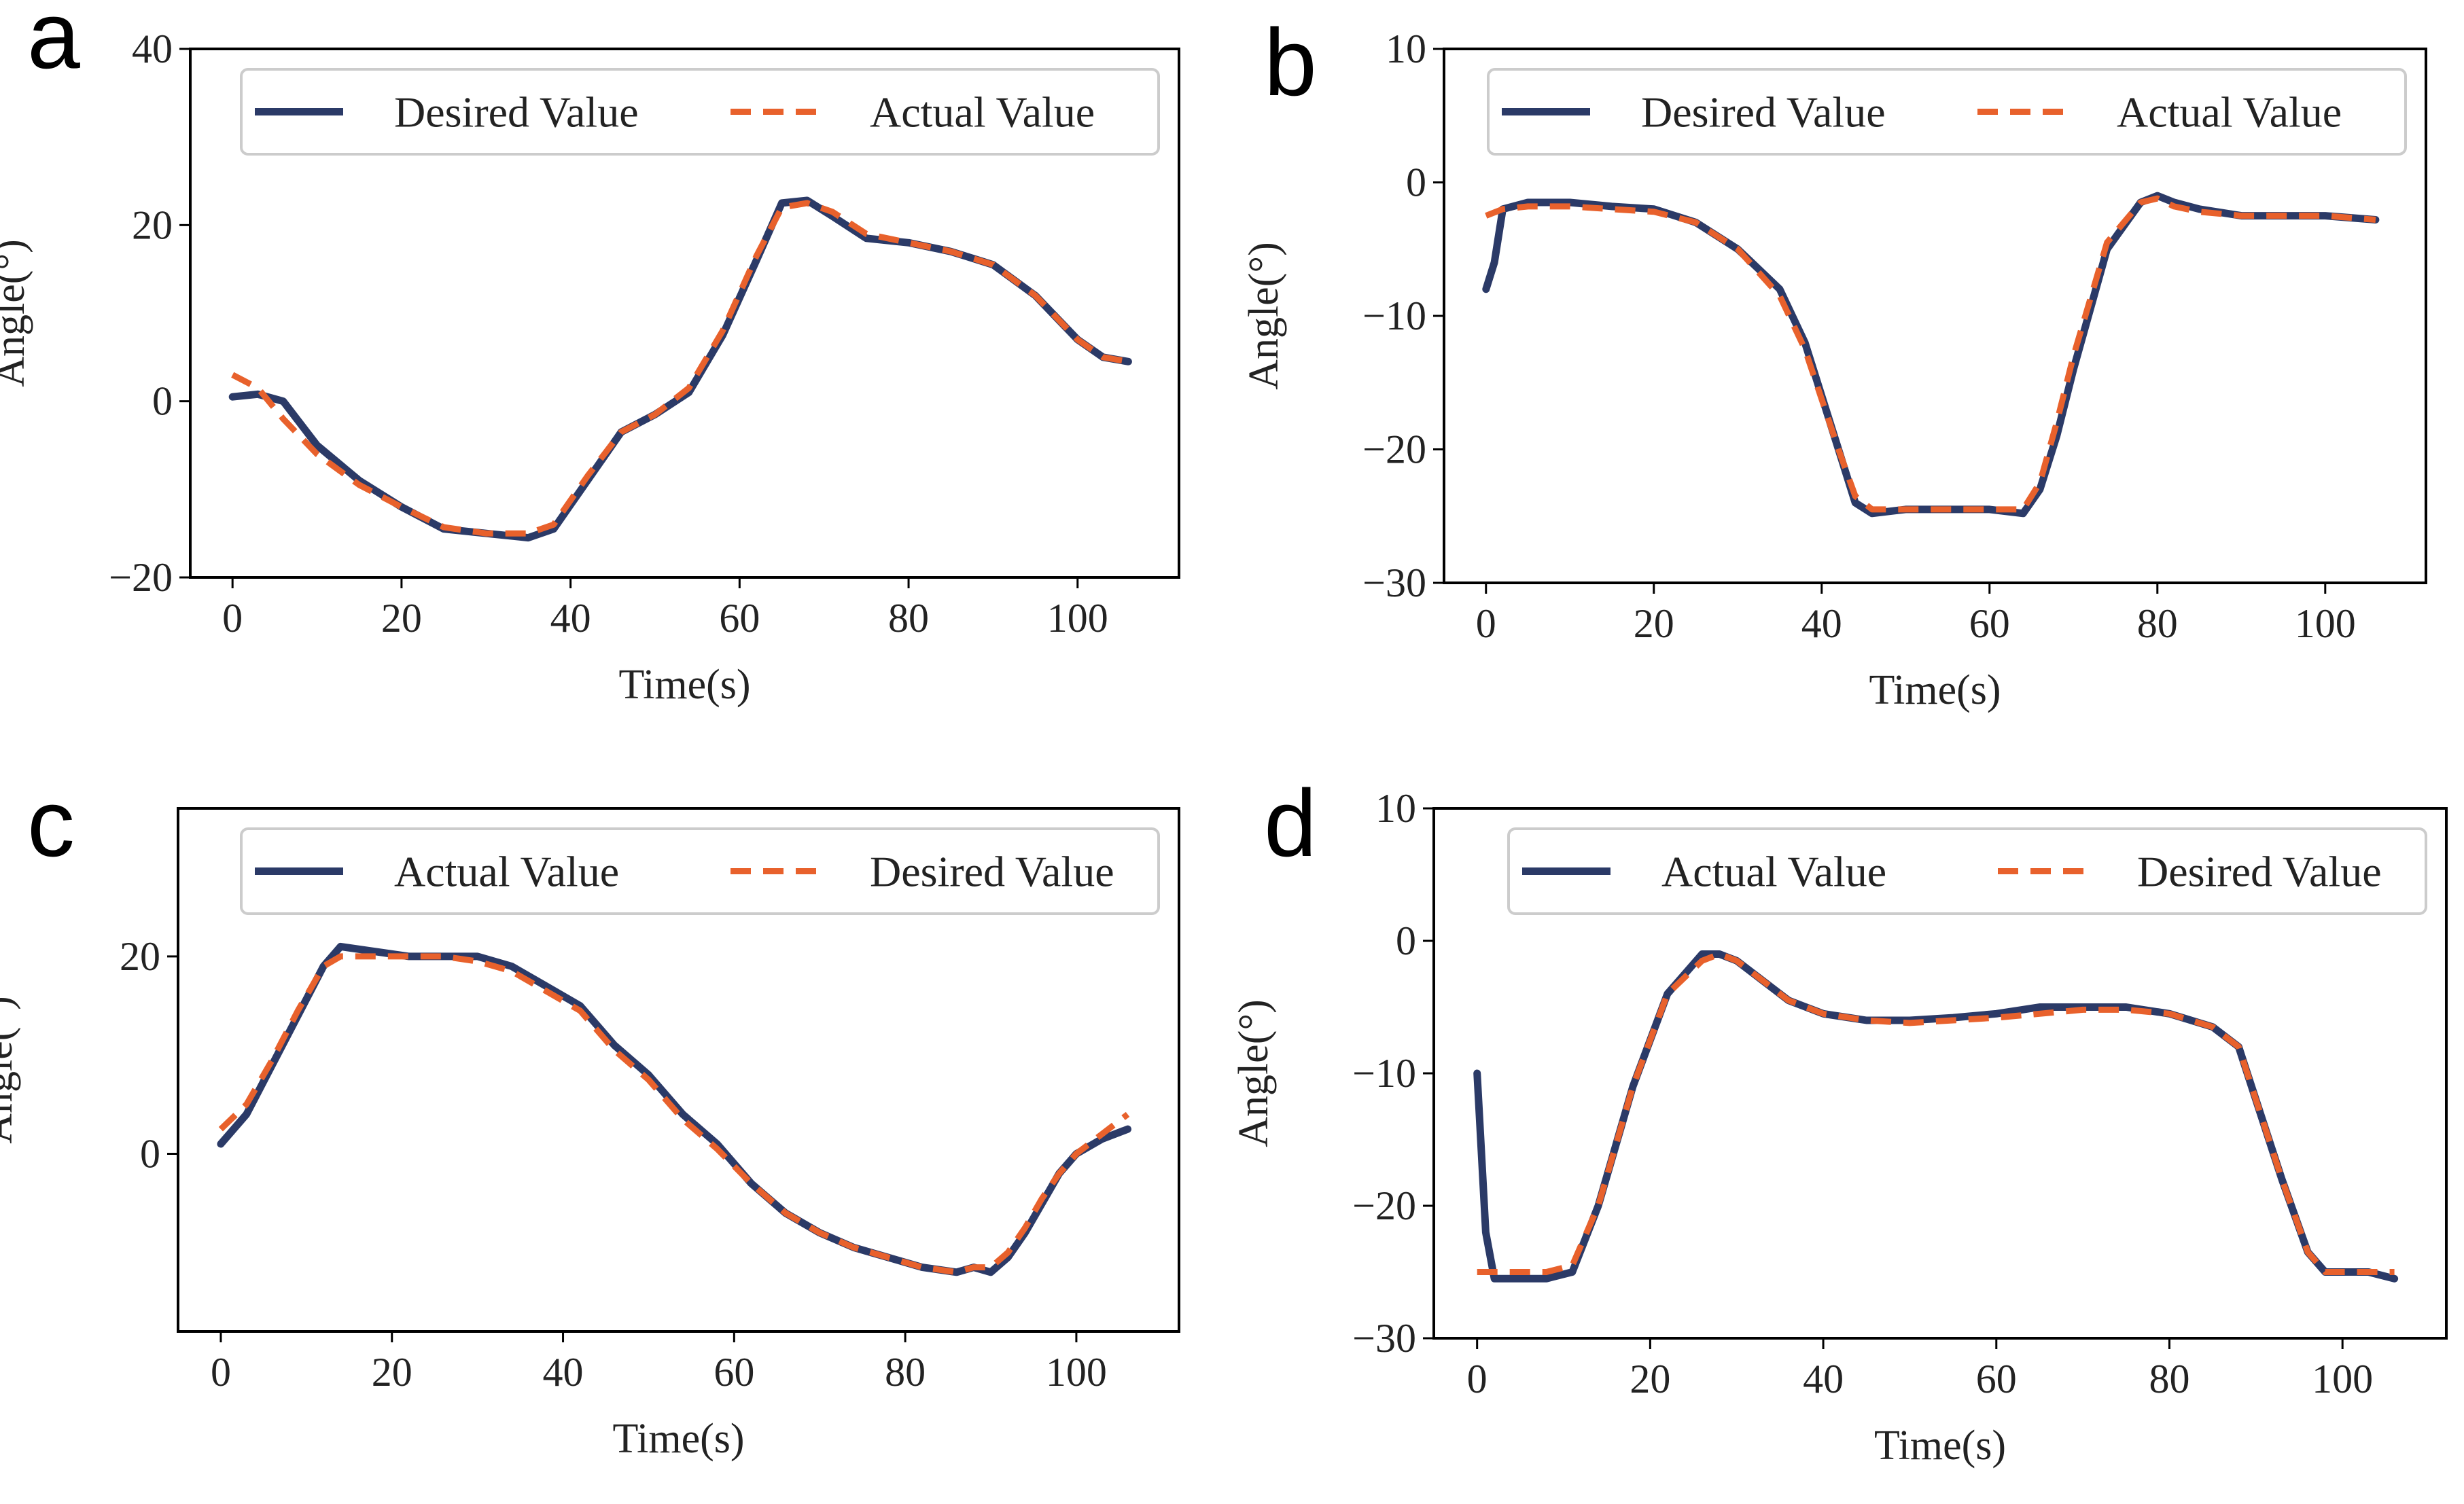 This screenshot has width=2464, height=1504. Describe the element at coordinates (152, 48) in the screenshot. I see `y-tick-label: 40` at that location.